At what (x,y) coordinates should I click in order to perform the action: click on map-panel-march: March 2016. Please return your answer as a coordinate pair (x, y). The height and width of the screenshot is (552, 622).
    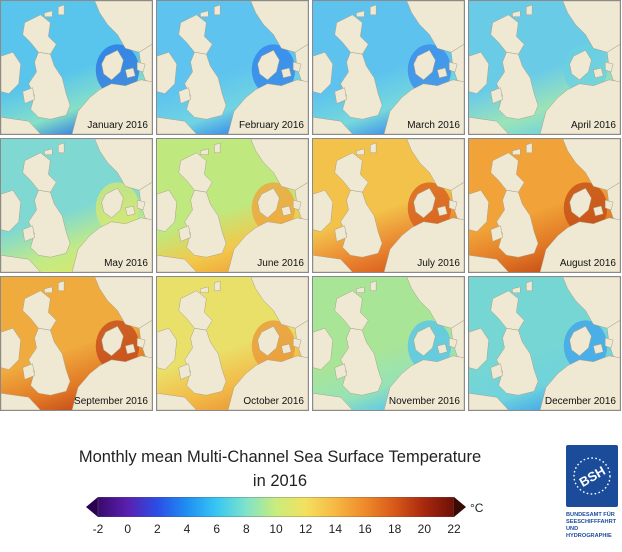
    Looking at the image, I should click on (388, 67).